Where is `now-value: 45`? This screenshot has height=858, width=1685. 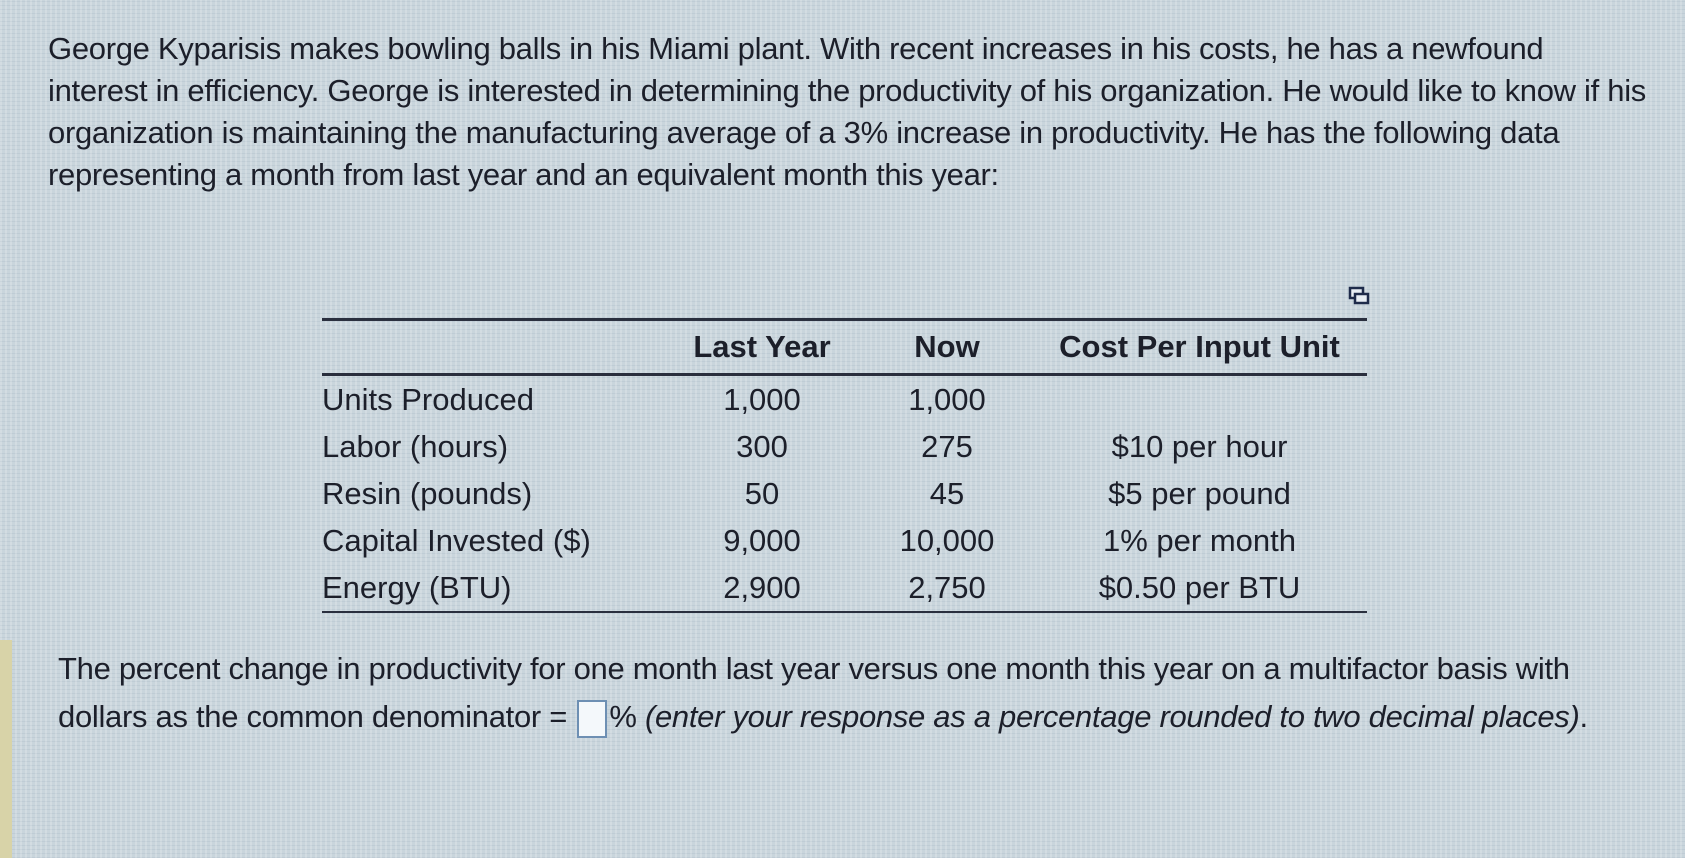 now-value: 45 is located at coordinates (947, 493).